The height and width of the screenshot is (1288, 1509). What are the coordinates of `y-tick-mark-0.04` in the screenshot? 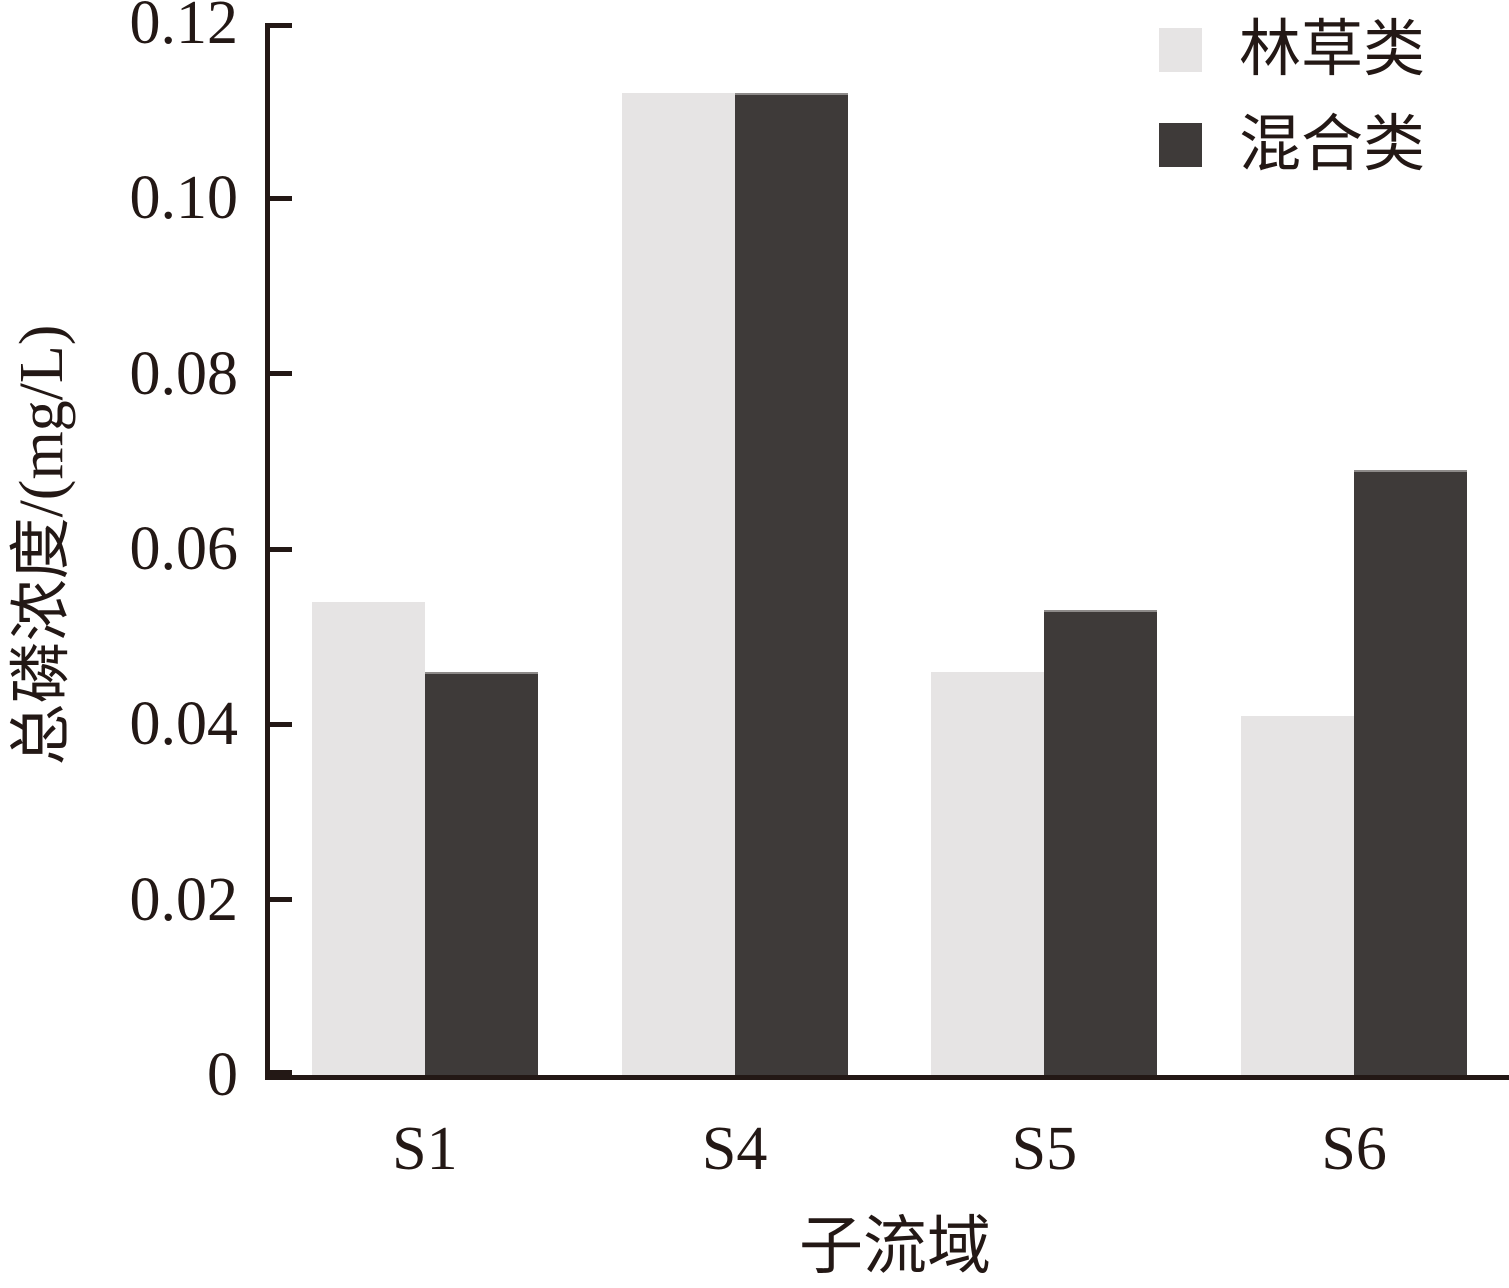 It's located at (281, 724).